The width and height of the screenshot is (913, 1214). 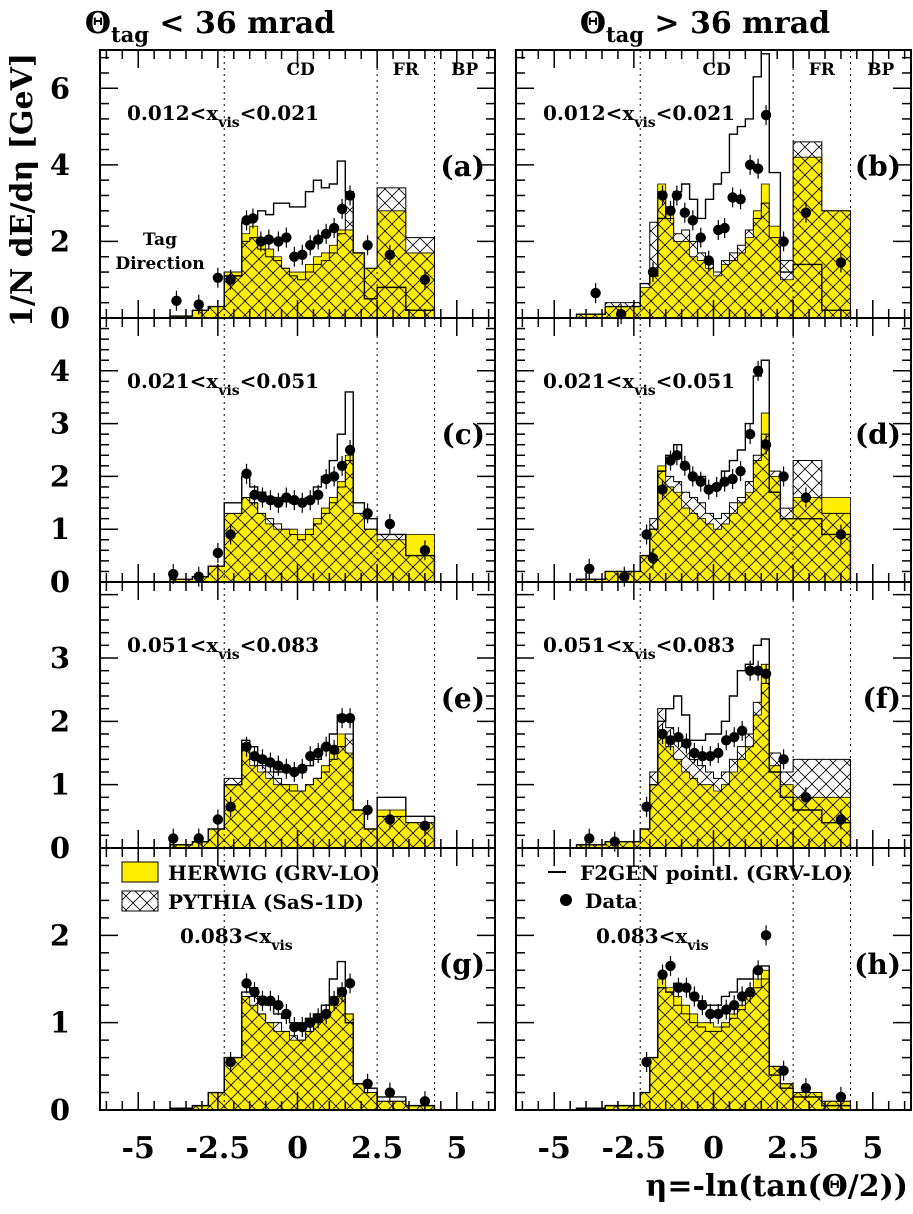 What do you see at coordinates (639, 384) in the screenshot?
I see `xvis-range: 0.021<xvis<0.051` at bounding box center [639, 384].